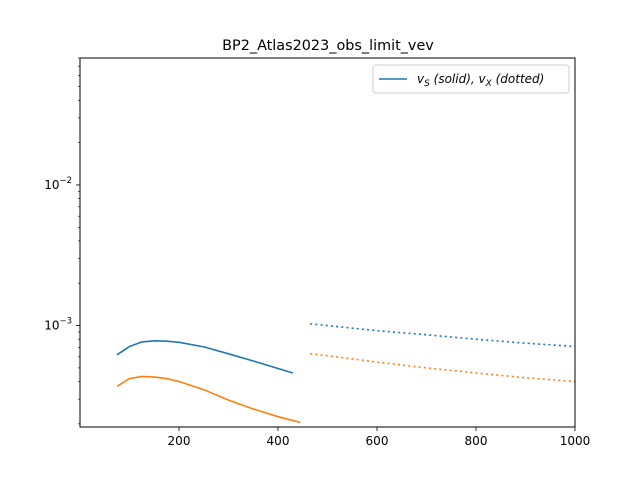  I want to click on chart-title: BP2_Atlas2023_obs_limit_vev, so click(328, 46).